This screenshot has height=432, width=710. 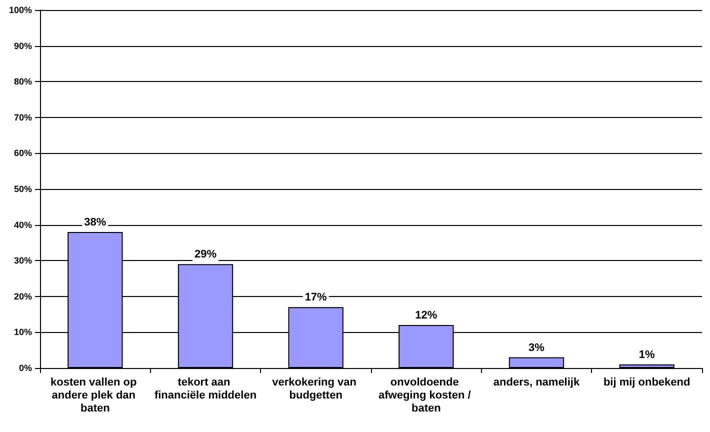 What do you see at coordinates (23, 189) in the screenshot?
I see `y-tick-label: 50%` at bounding box center [23, 189].